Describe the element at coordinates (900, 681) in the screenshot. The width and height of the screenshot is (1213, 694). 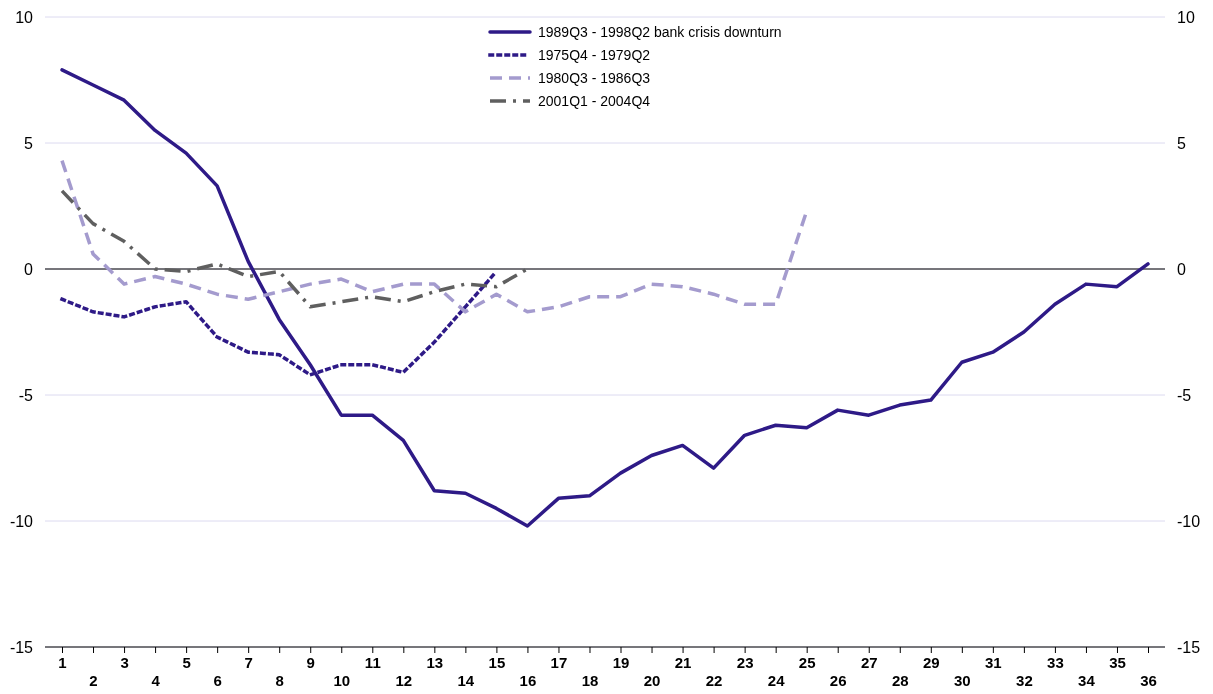
I see `x-tick-label: 28` at that location.